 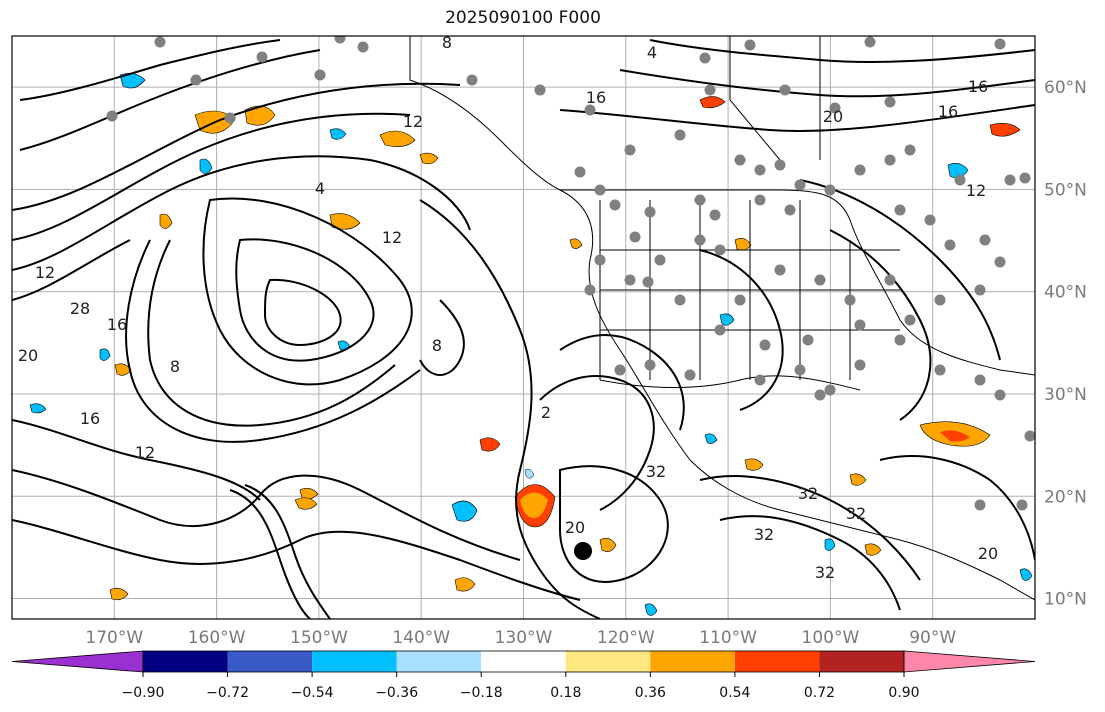 I want to click on colorbar-tick-label: −0.36, so click(x=396, y=693).